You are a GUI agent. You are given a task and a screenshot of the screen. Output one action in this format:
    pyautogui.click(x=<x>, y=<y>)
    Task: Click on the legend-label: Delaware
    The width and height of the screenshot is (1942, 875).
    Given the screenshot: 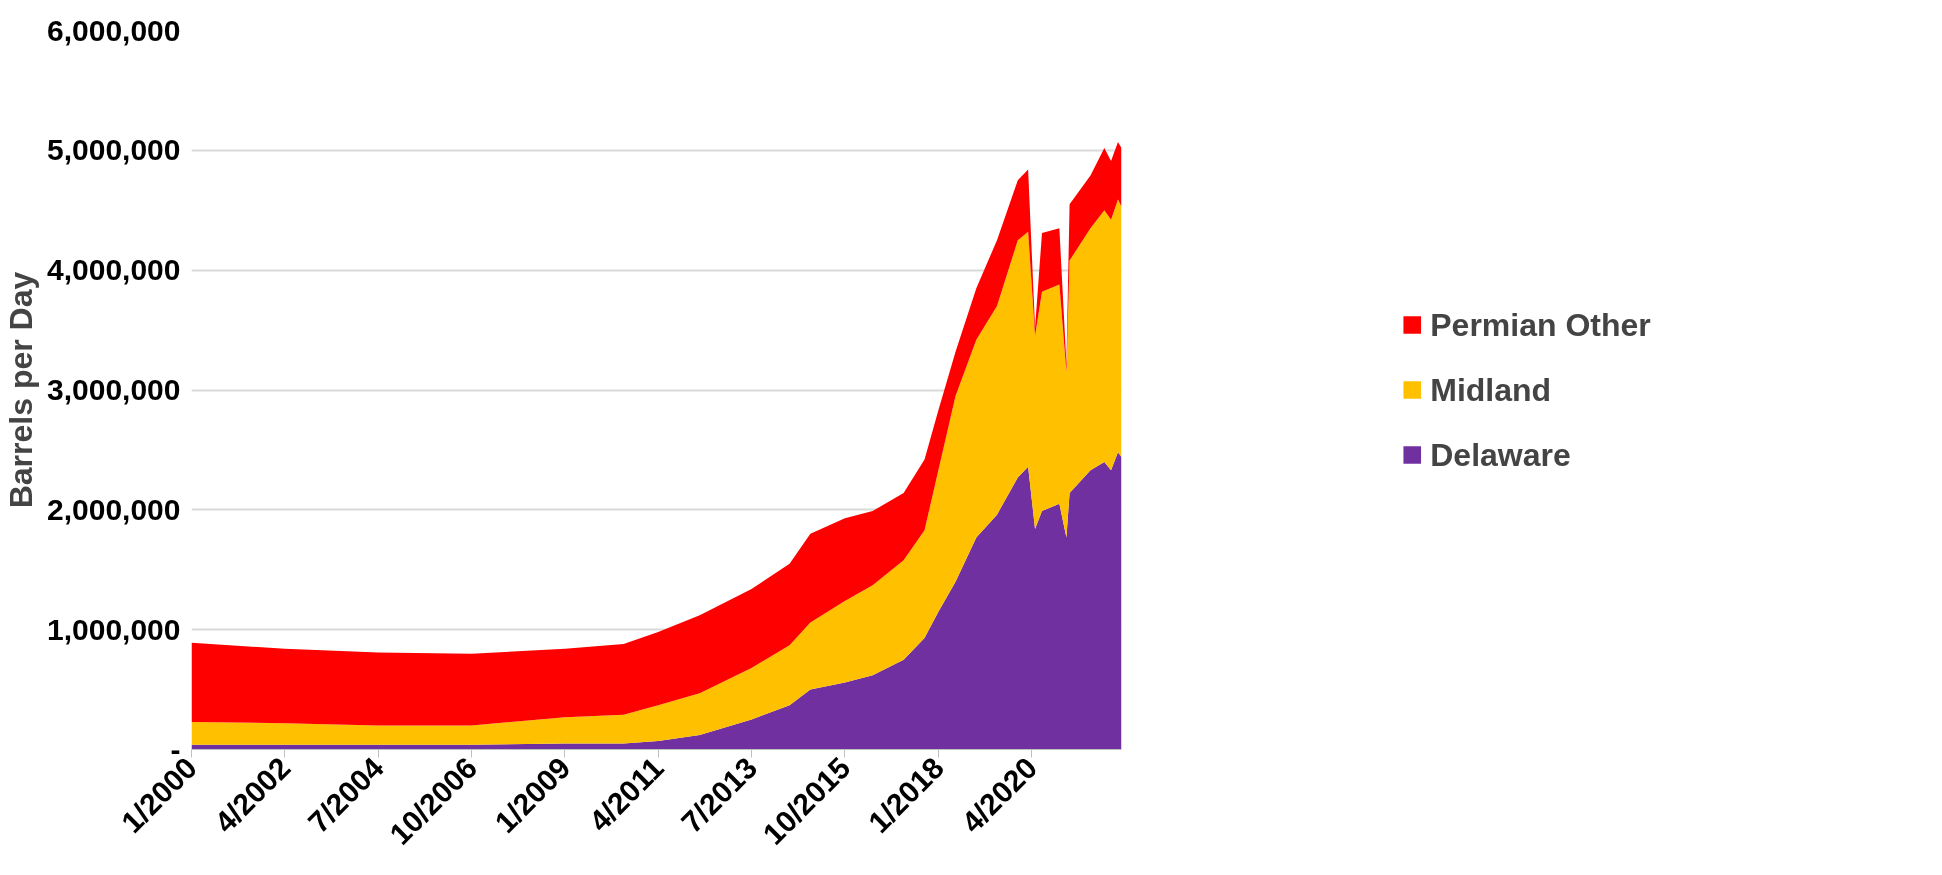 What is the action you would take?
    pyautogui.click(x=1500, y=454)
    